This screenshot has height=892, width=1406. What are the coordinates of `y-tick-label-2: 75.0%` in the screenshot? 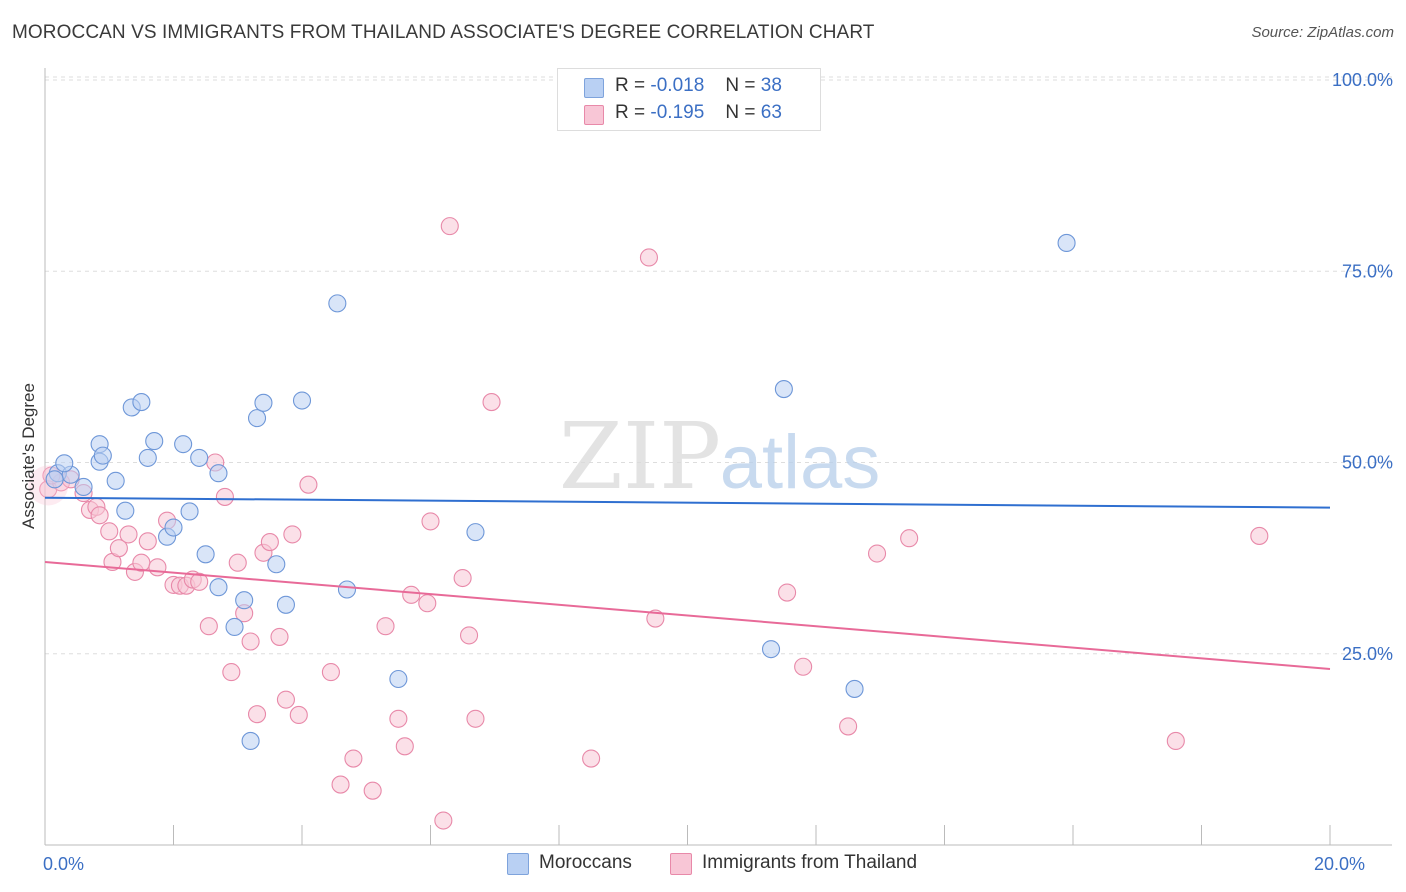 It's located at (1367, 271).